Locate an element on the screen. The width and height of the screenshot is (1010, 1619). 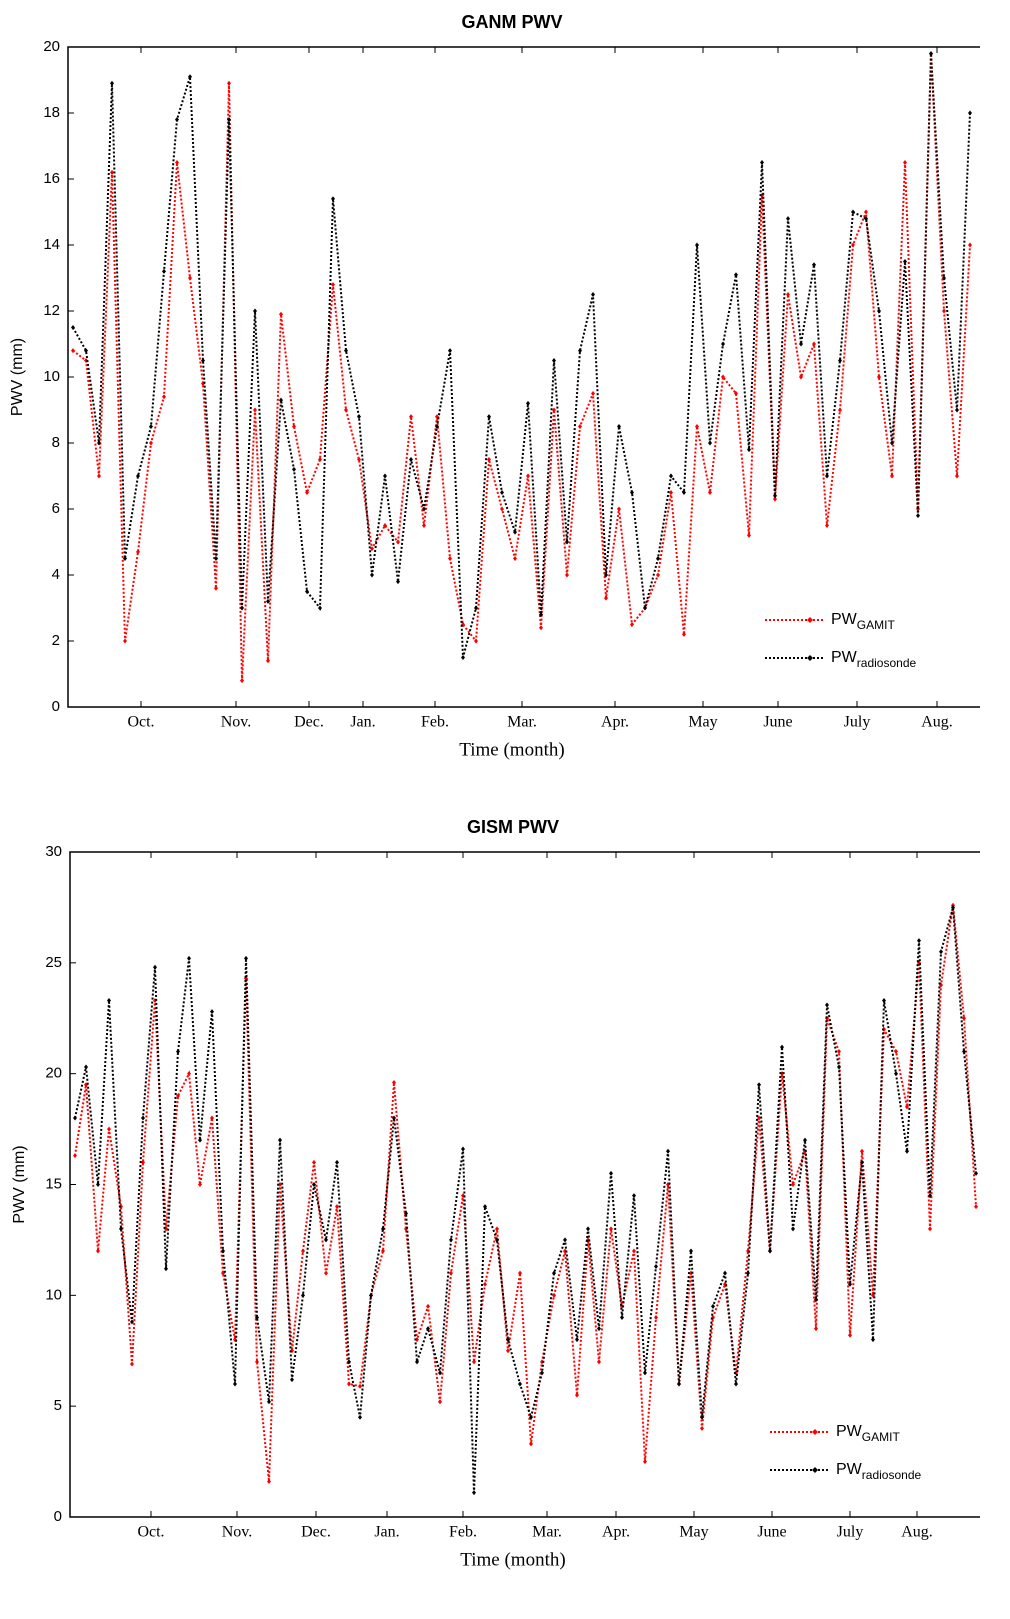
legend-subscript: GAMIT is located at coordinates (881, 1437).